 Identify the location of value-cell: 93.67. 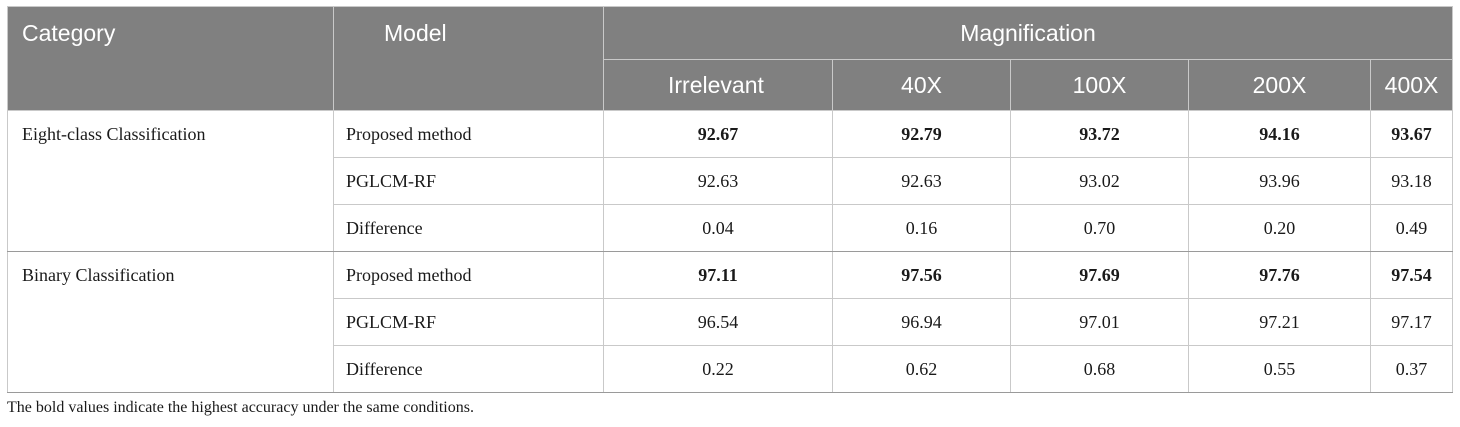
(1411, 134).